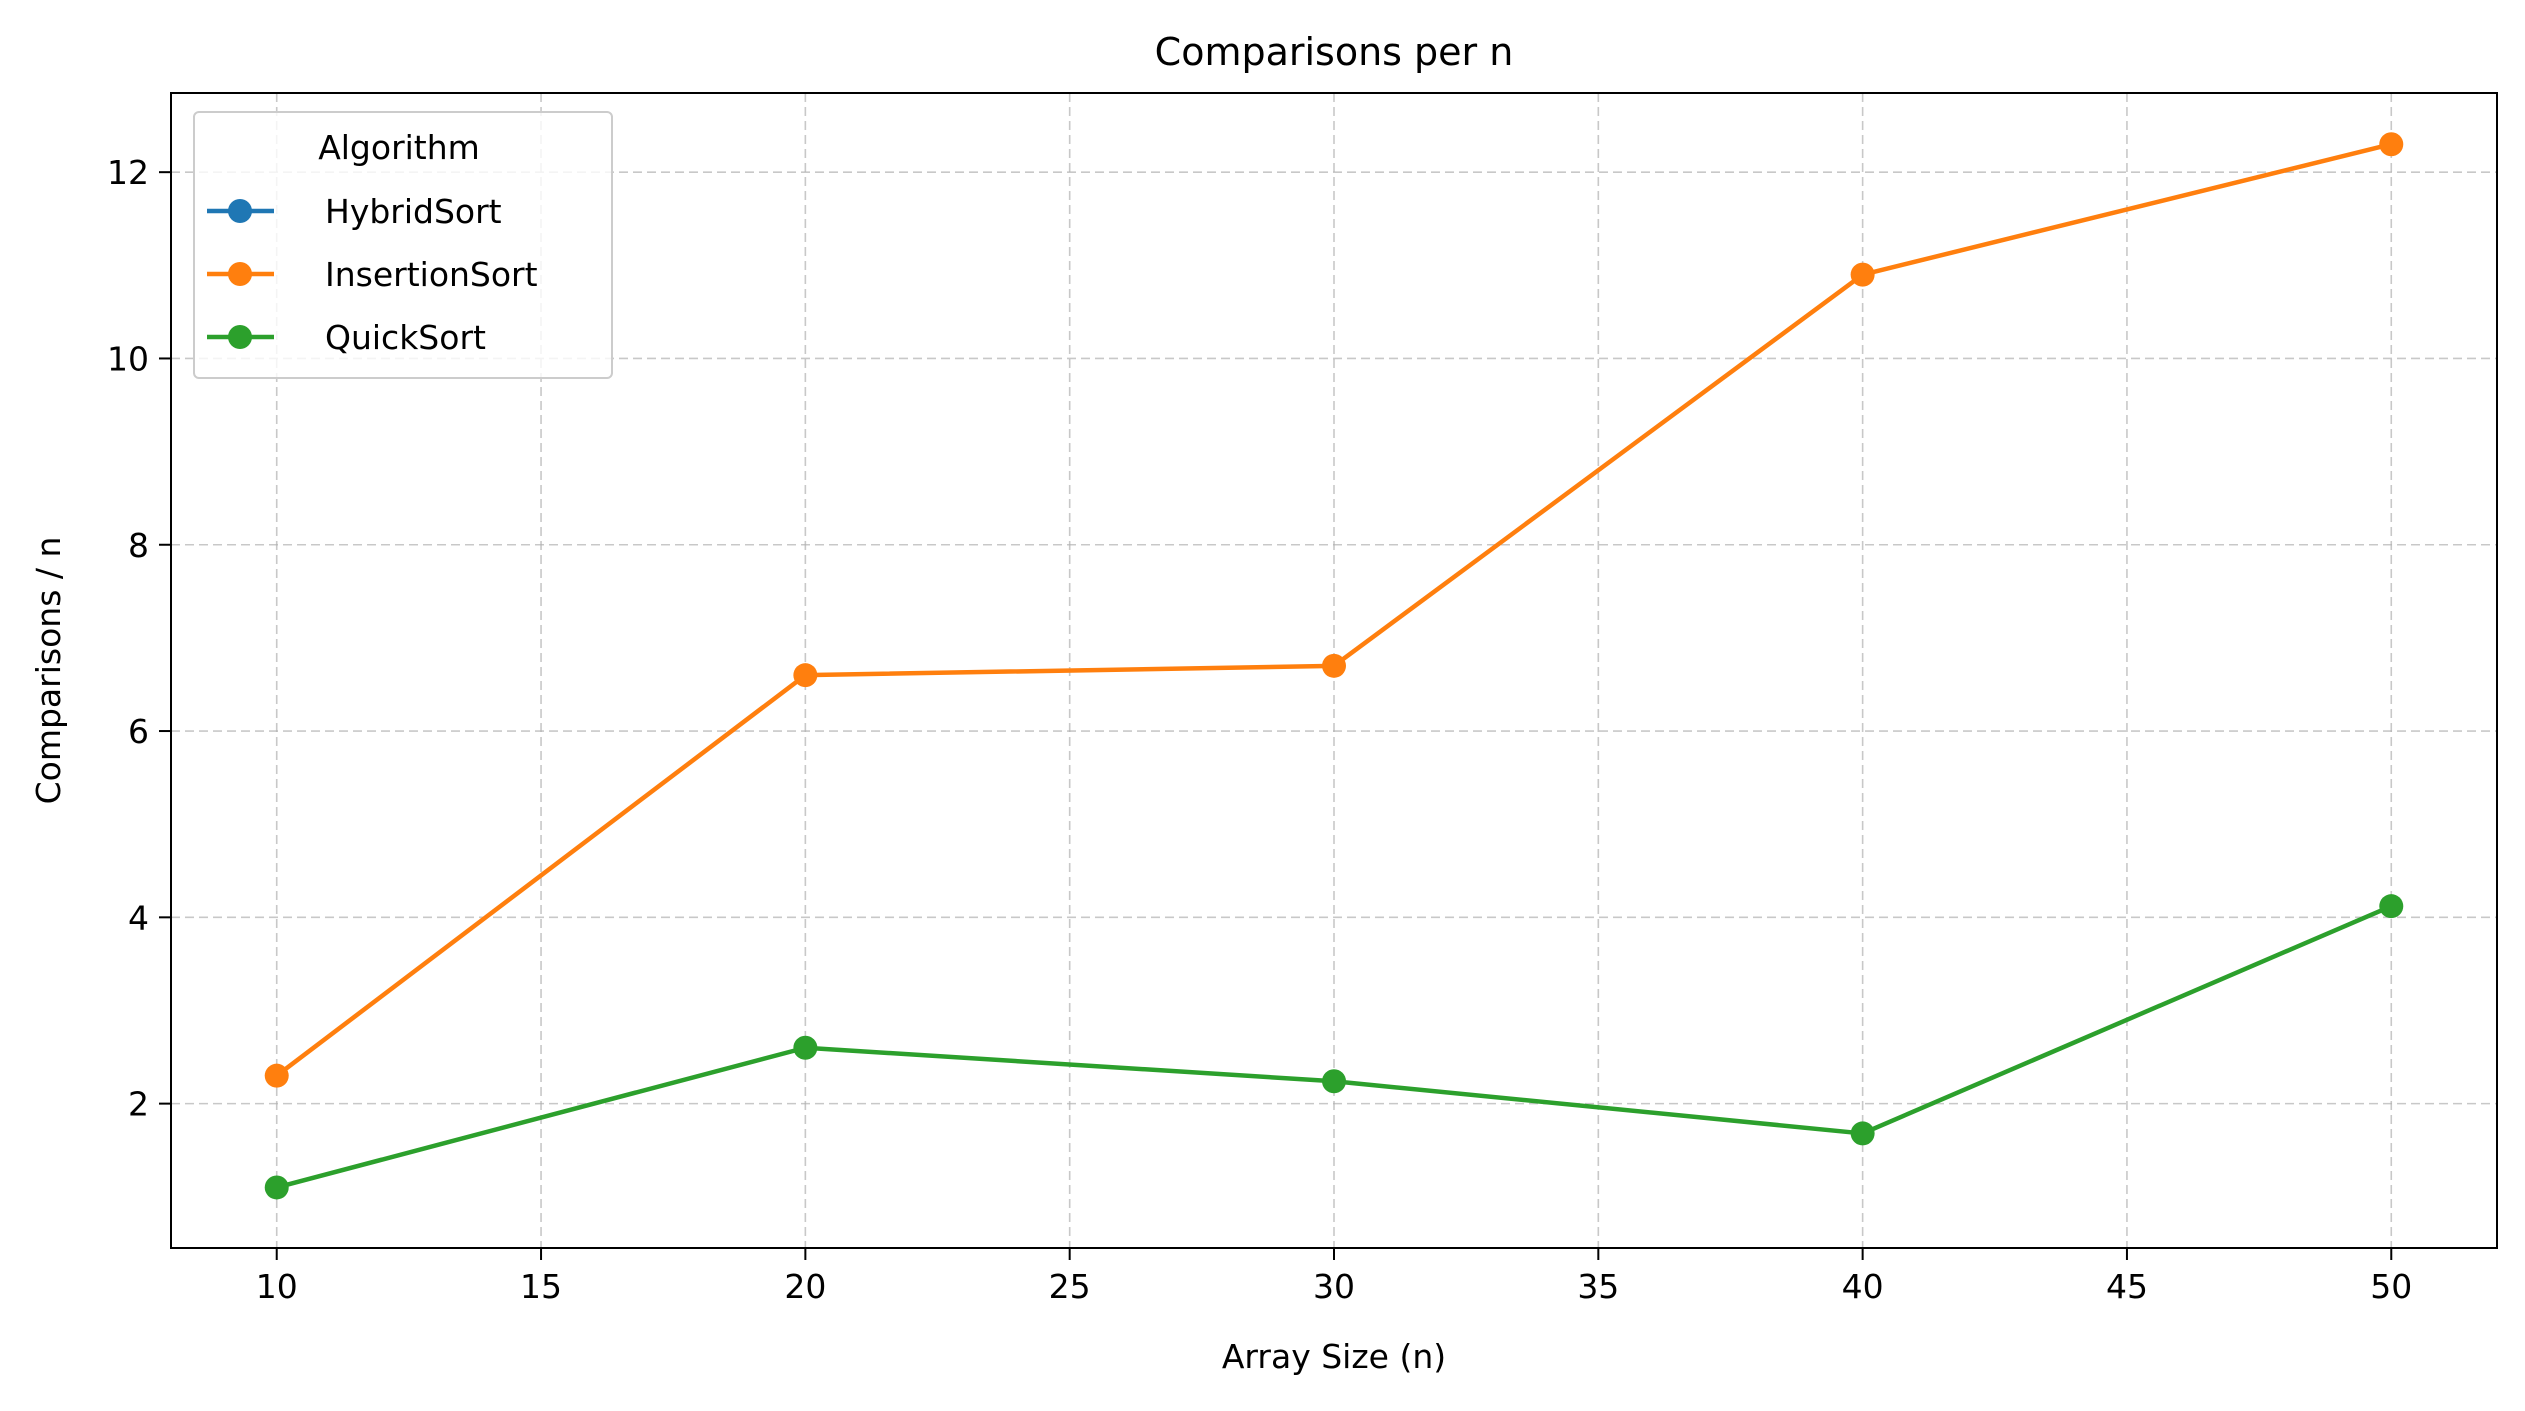 This screenshot has width=2525, height=1411. What do you see at coordinates (1334, 52) in the screenshot?
I see `chart-title: Comparisons per n` at bounding box center [1334, 52].